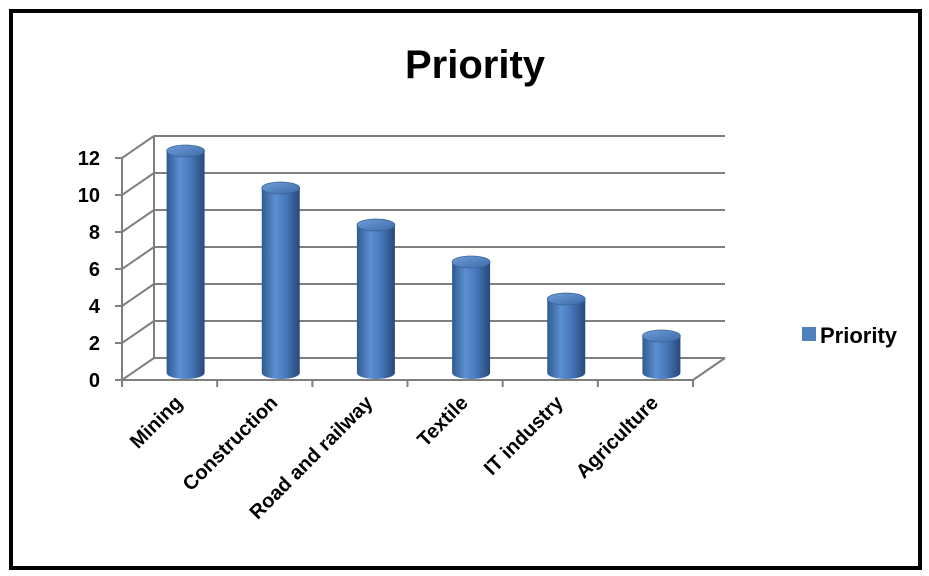  What do you see at coordinates (809, 334) in the screenshot?
I see `legend-swatch` at bounding box center [809, 334].